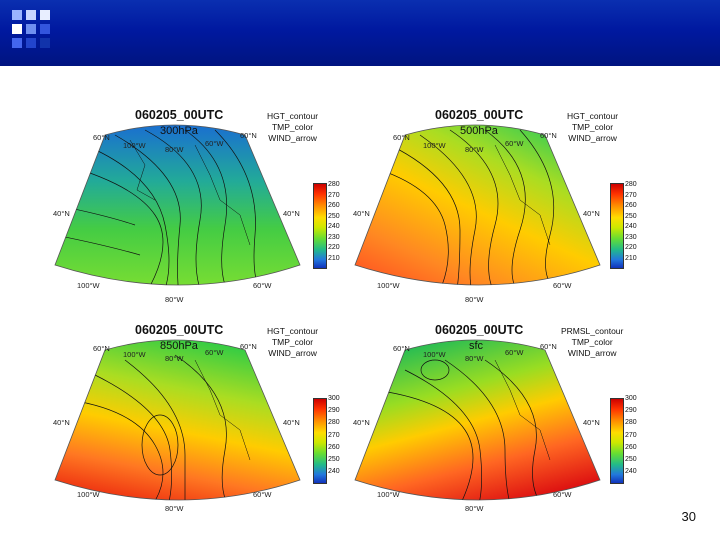 This screenshot has width=720, height=540. I want to click on slide-header-bar, so click(360, 33).